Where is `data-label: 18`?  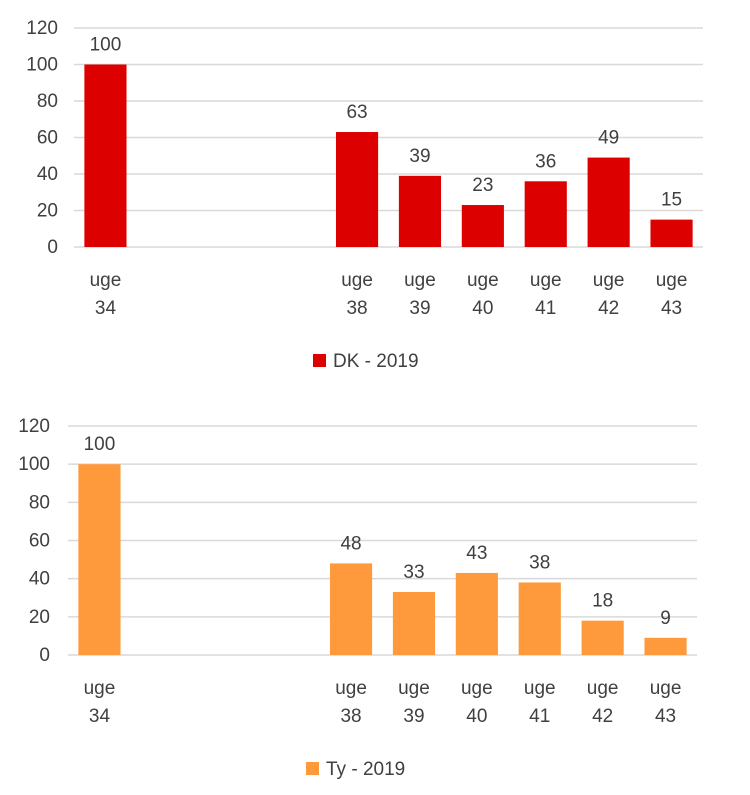
data-label: 18 is located at coordinates (602, 601).